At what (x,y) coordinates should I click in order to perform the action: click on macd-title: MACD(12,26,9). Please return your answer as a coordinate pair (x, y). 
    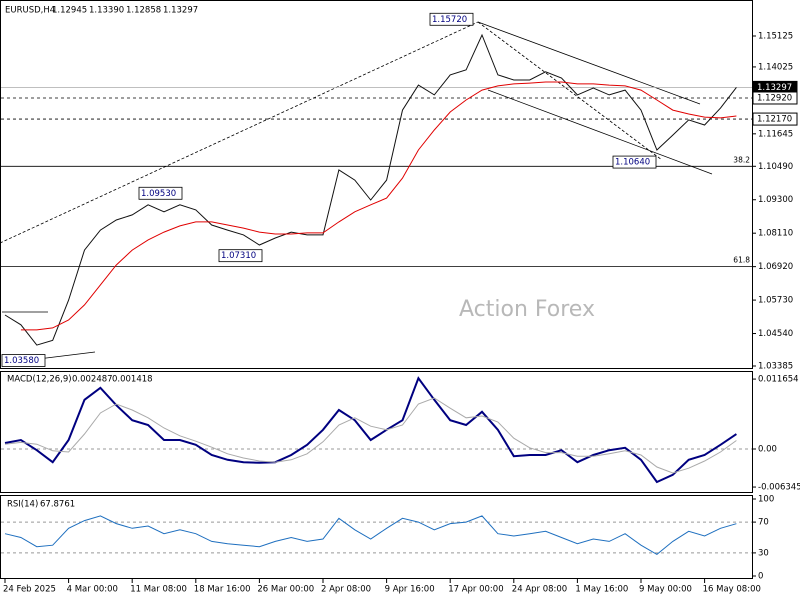
    Looking at the image, I should click on (39, 380).